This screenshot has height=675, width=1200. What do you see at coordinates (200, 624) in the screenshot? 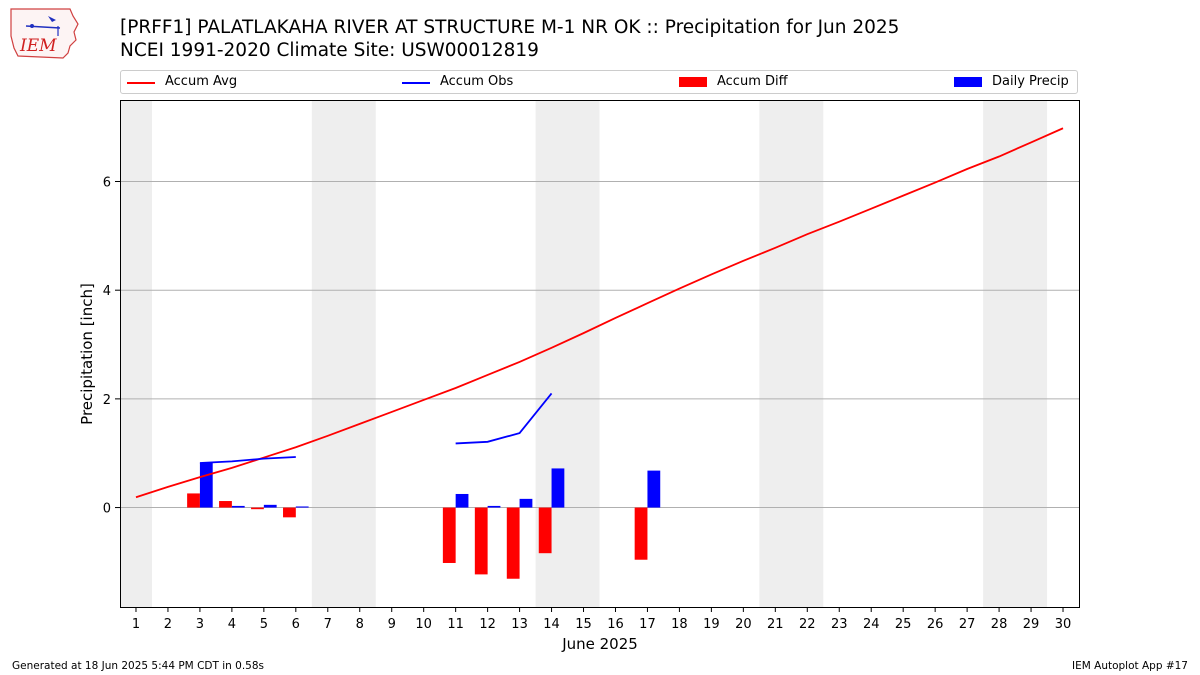
I see `x-tick-label: 3` at bounding box center [200, 624].